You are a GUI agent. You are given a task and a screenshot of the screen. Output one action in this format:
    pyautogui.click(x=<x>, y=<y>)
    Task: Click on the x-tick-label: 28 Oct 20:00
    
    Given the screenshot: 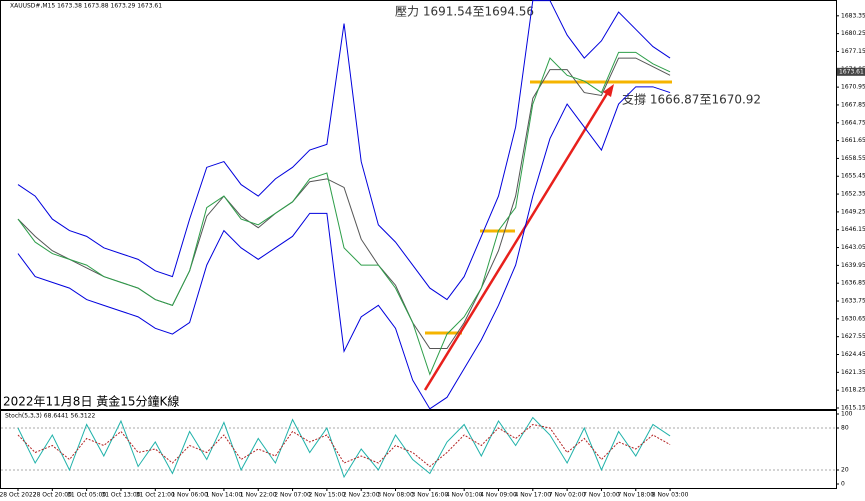 What is the action you would take?
    pyautogui.click(x=52, y=495)
    